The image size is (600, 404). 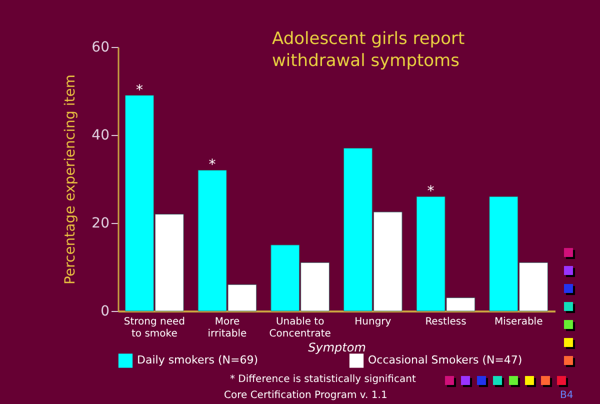 What do you see at coordinates (369, 50) in the screenshot?
I see `chart-title: Adolescent girls report withdrawal symptoms` at bounding box center [369, 50].